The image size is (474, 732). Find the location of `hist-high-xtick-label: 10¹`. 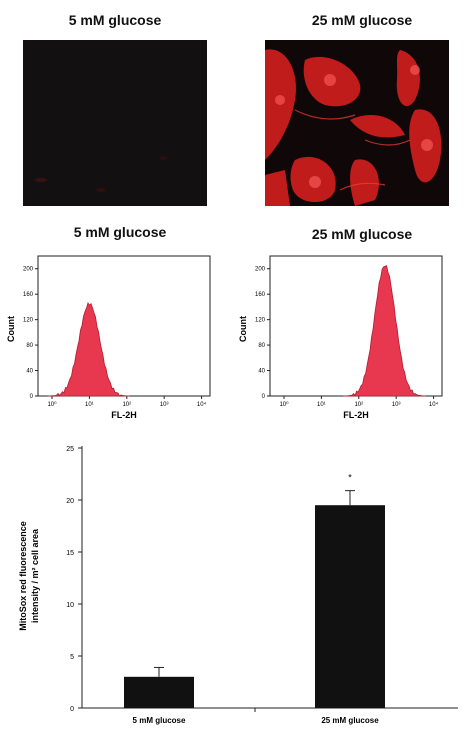

hist-high-xtick-label: 10¹ is located at coordinates (321, 405).